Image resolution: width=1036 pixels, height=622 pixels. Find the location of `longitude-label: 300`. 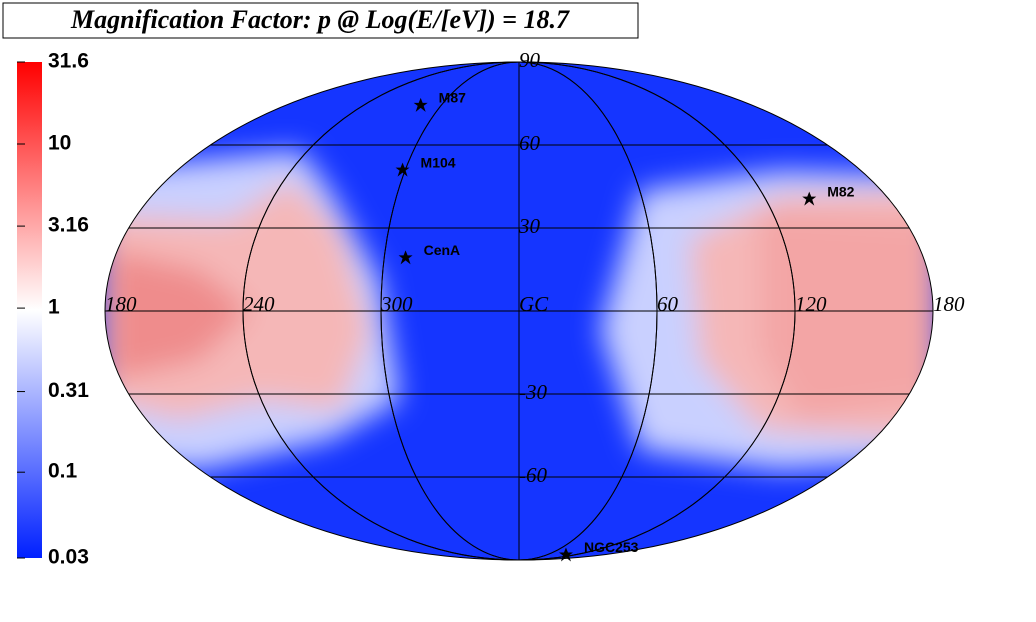

longitude-label: 300 is located at coordinates (396, 304).